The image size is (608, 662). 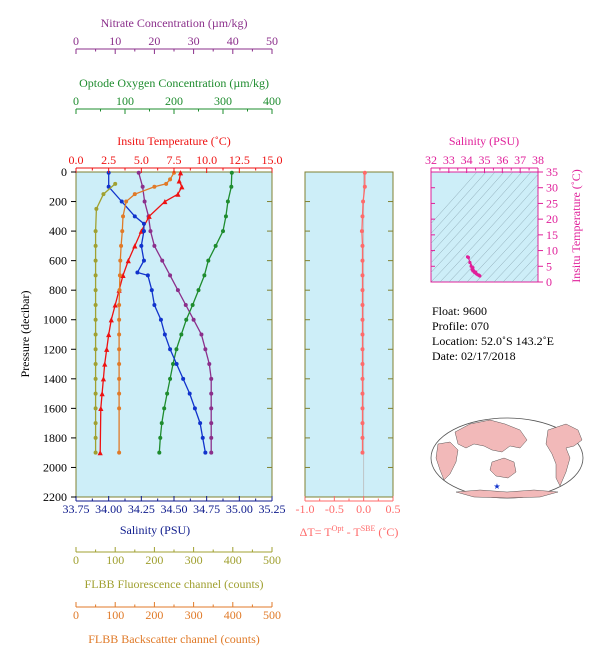 I want to click on ts-salinity-tick-label: 38, so click(x=538, y=160).